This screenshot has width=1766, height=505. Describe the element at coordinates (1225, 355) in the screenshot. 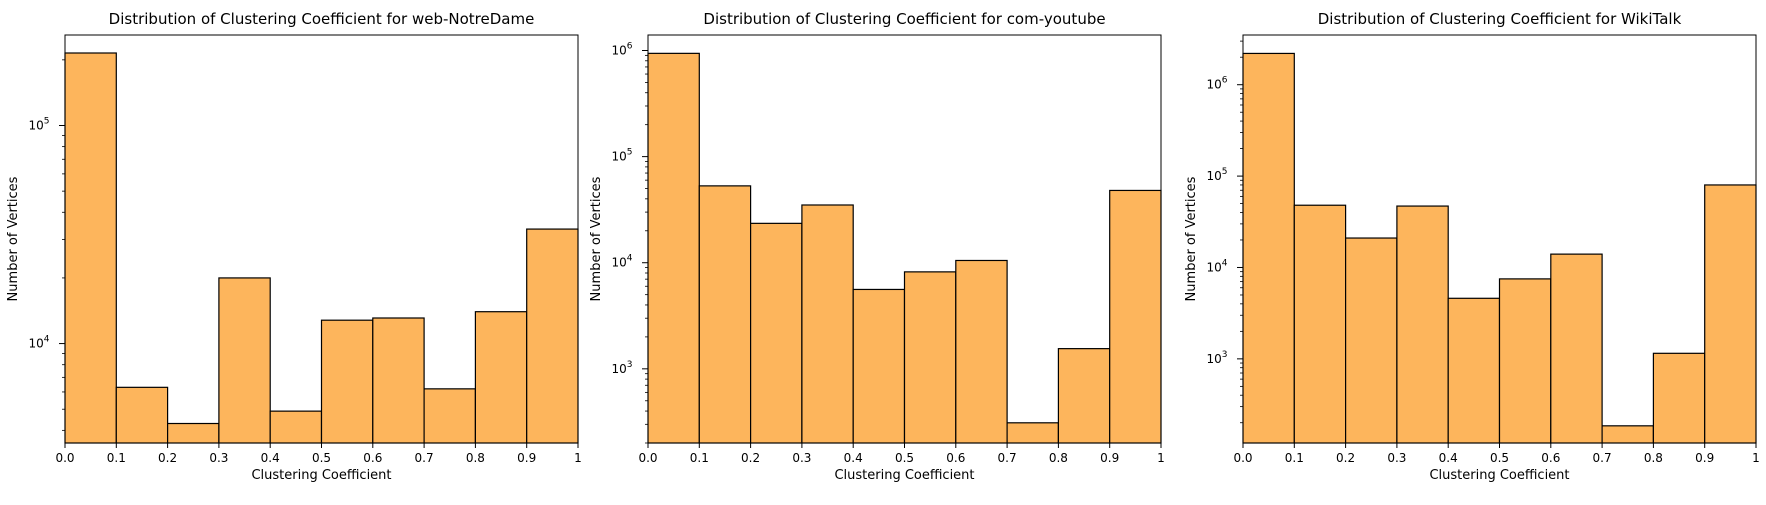

I see `y-tick-exponent: 3` at that location.